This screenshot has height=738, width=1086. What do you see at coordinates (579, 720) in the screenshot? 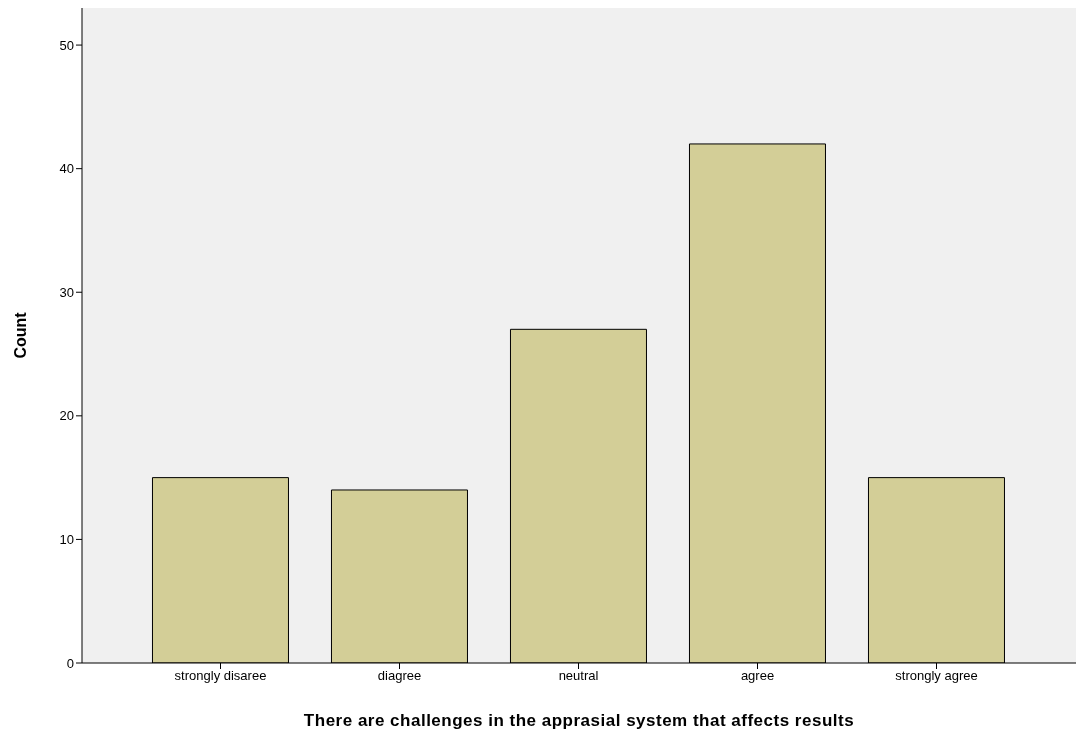
I see `x-axis-title: There are challenges in the apprasial system that affects results` at bounding box center [579, 720].